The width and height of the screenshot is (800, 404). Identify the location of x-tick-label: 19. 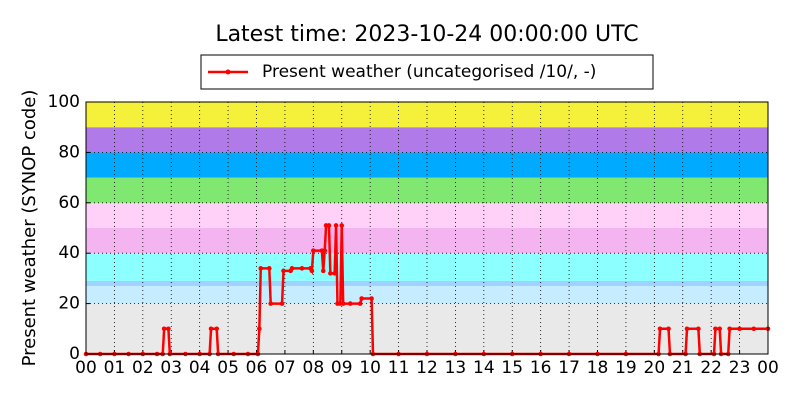
(626, 368).